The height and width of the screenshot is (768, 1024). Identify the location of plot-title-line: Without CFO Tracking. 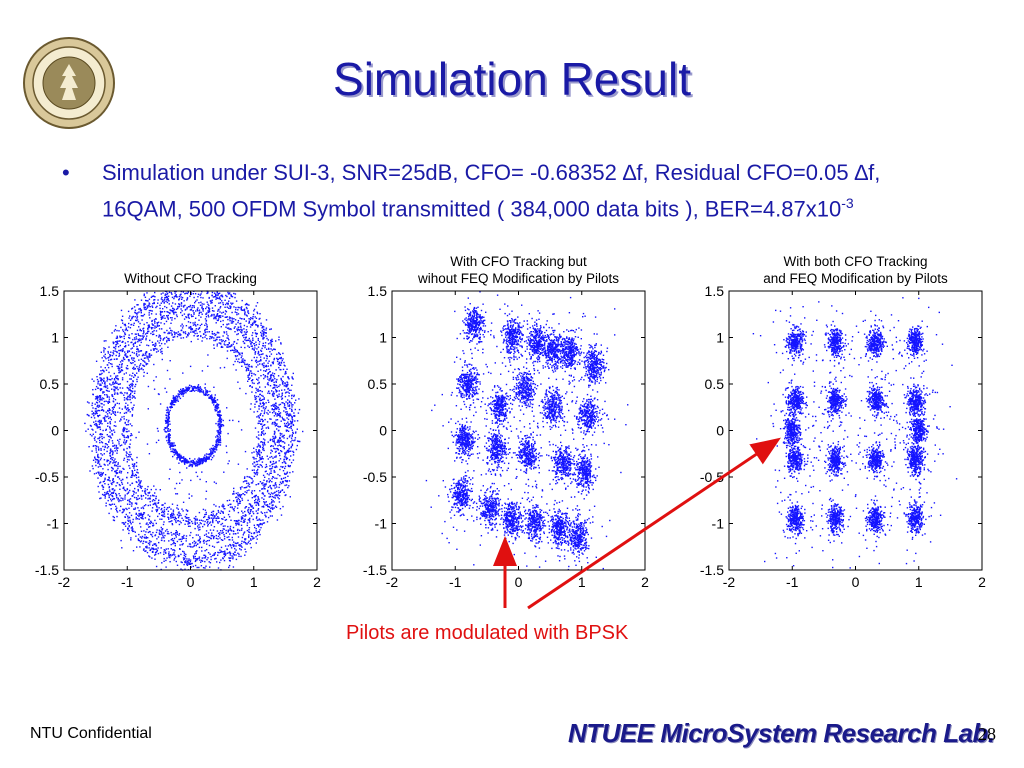
(190, 278).